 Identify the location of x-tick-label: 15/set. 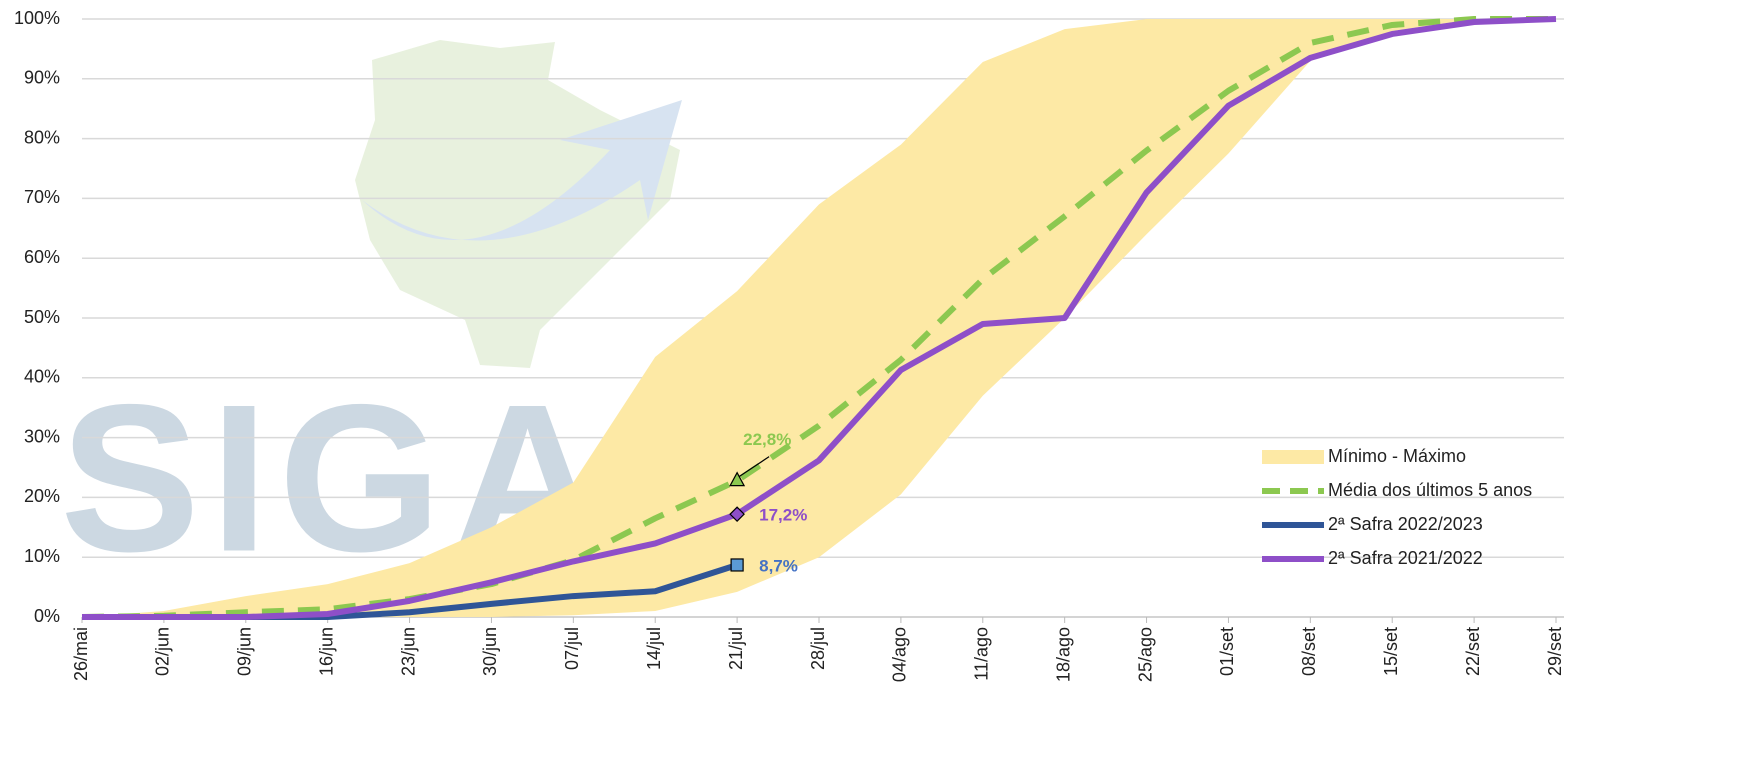
(1391, 651).